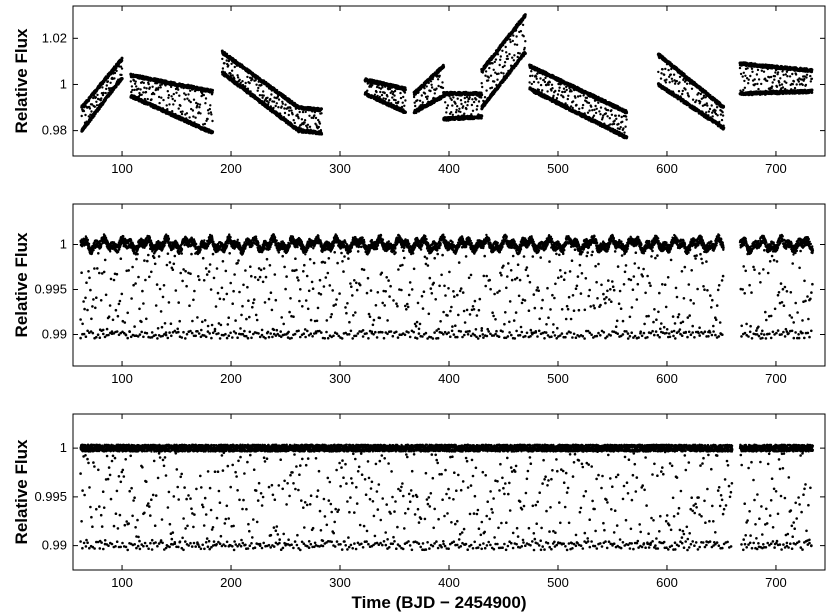 The height and width of the screenshot is (615, 830). What do you see at coordinates (63, 83) in the screenshot?
I see `y-tick-label: 1` at bounding box center [63, 83].